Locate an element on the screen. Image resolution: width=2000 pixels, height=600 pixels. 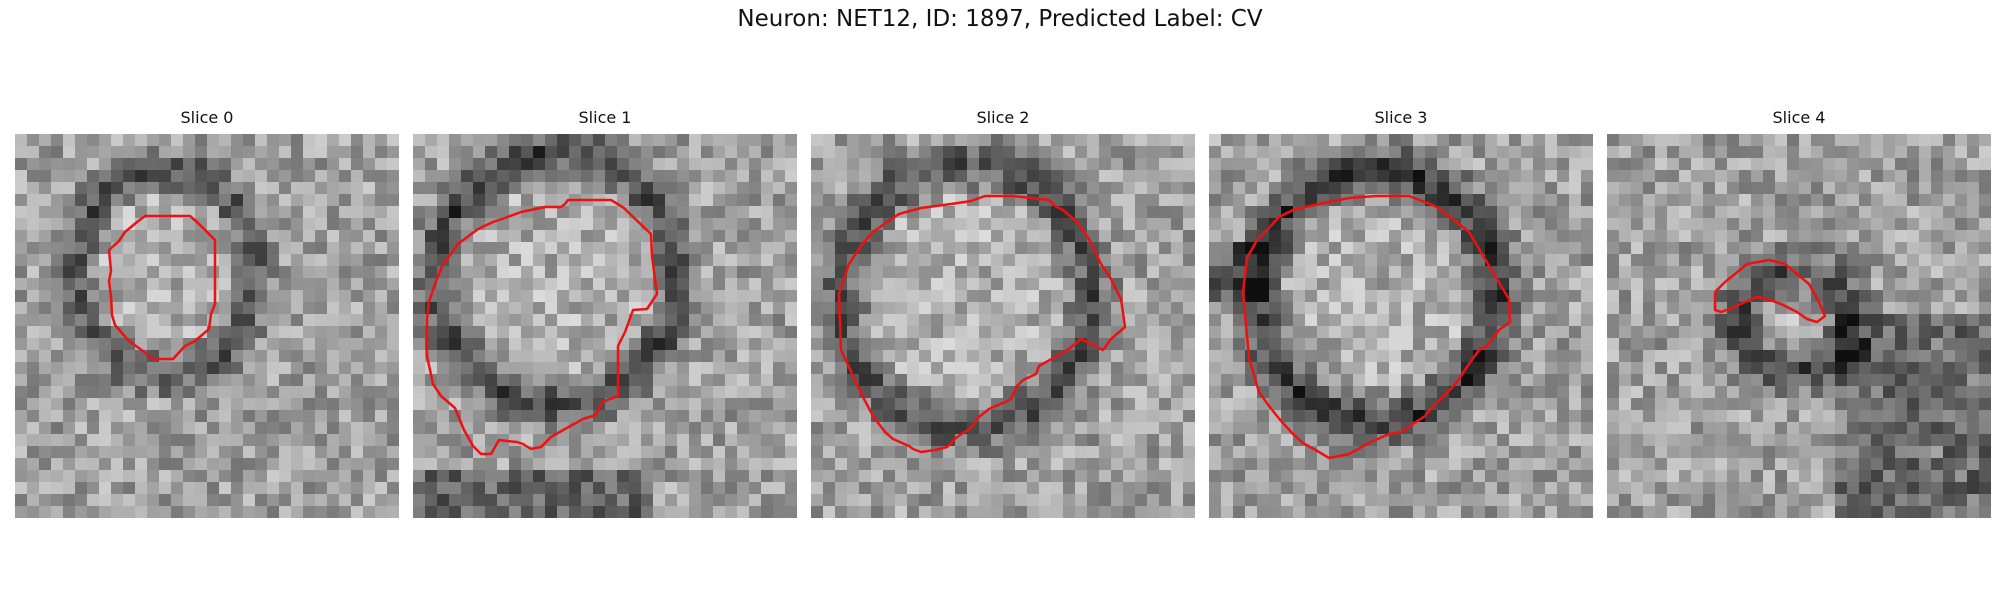
slice-title: Slice 3 is located at coordinates (1401, 117).